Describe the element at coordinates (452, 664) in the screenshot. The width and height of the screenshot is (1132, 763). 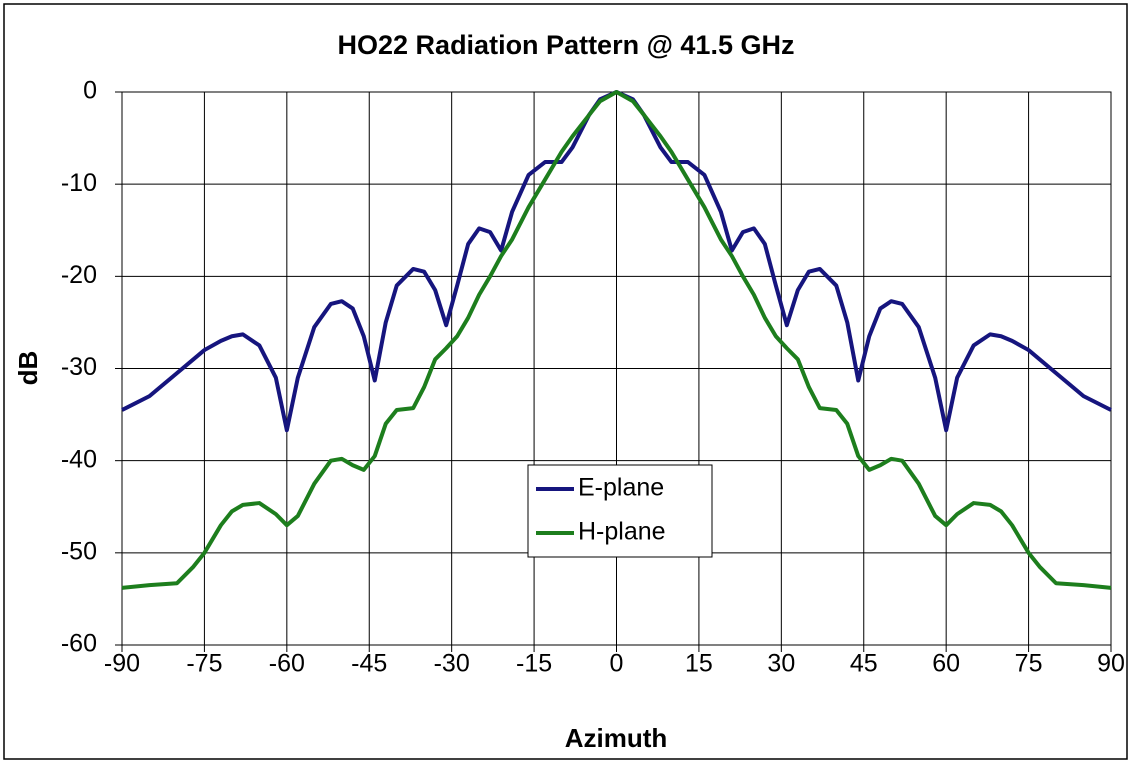
I see `x-tick-label: -30` at that location.